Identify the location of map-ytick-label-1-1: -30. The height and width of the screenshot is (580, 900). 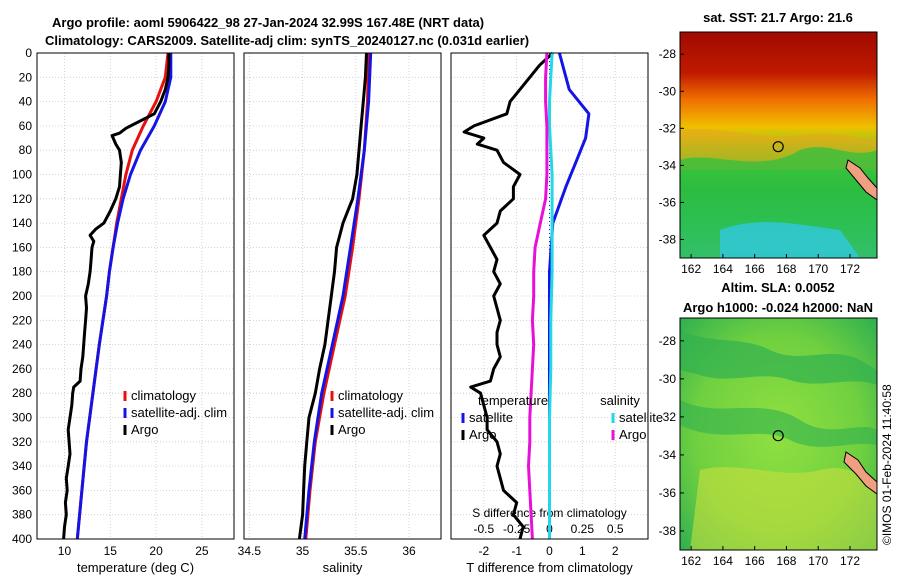
(668, 379).